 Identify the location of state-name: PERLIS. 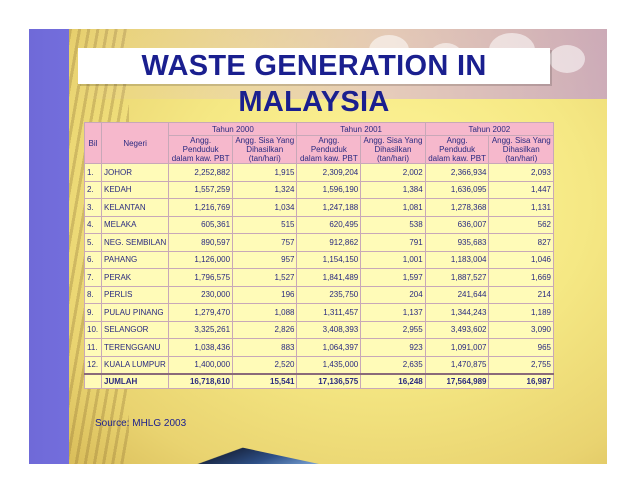
(135, 294).